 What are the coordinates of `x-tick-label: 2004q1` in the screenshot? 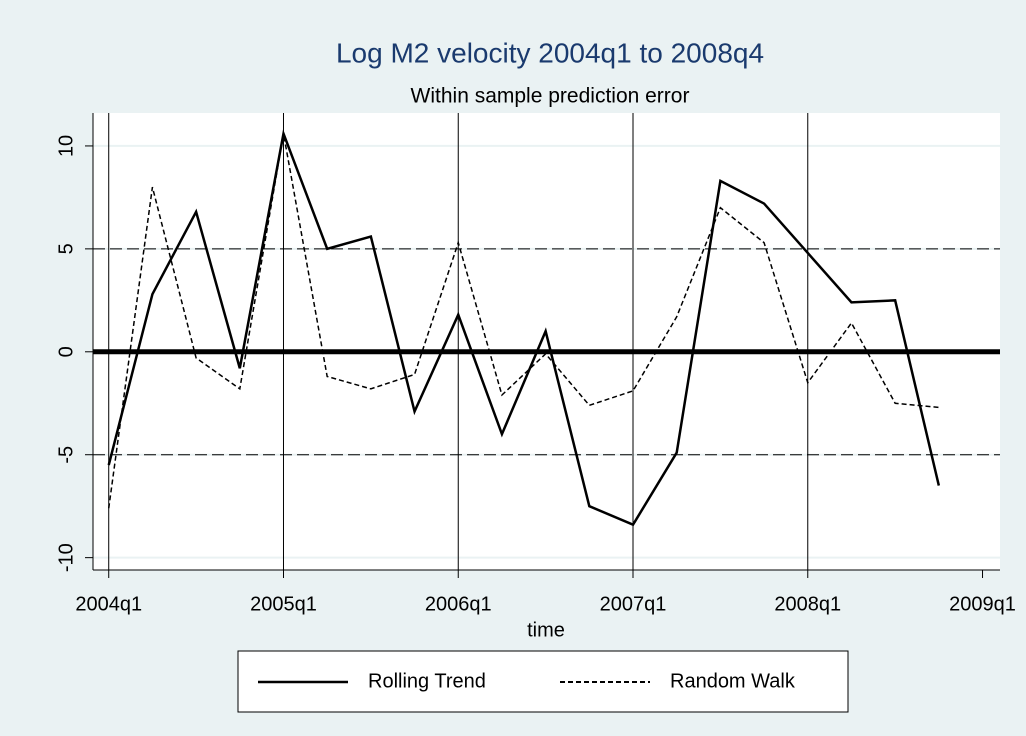 It's located at (108, 604).